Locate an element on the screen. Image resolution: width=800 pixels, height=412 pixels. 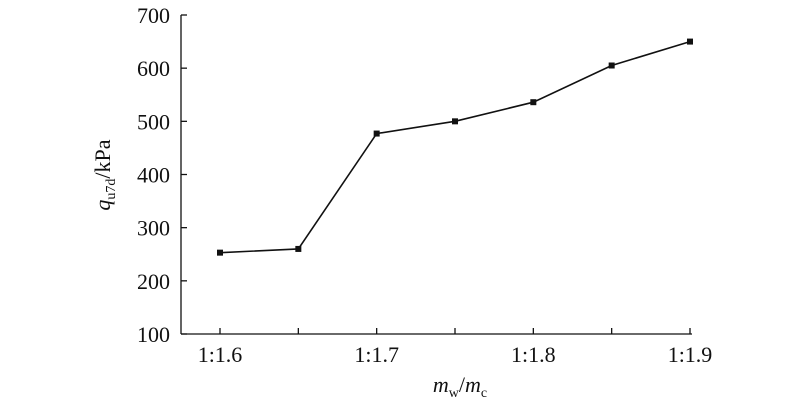
x-tick-label: 1:1.8 is located at coordinates (533, 354).